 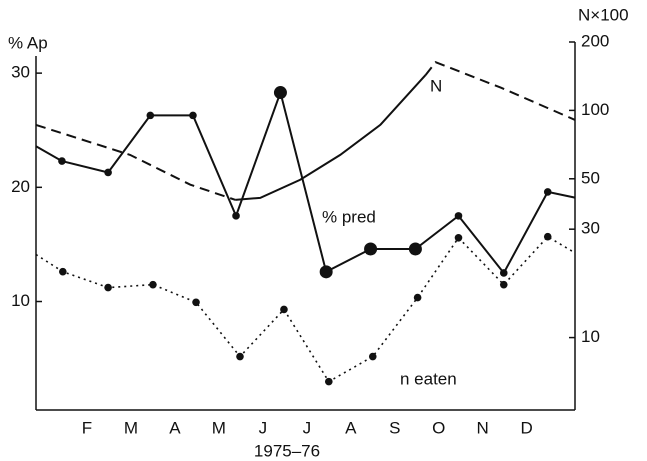 I want to click on y2-tick-label: 30, so click(x=590, y=228).